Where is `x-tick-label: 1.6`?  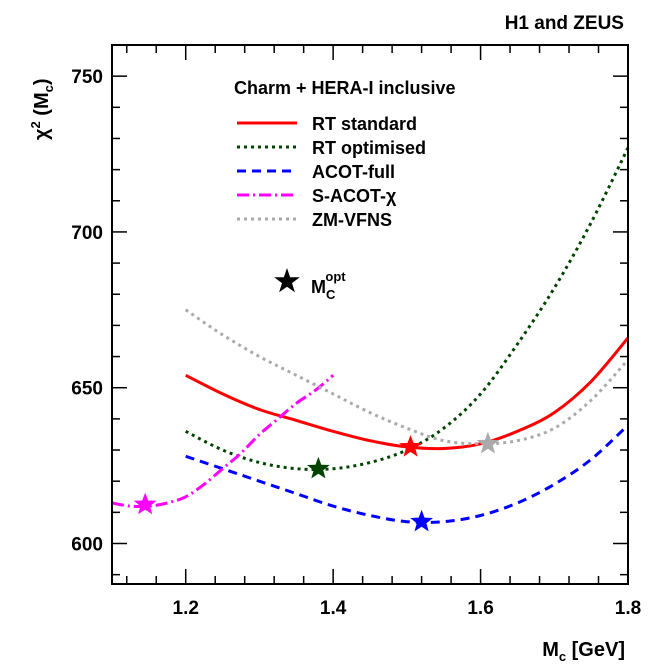
x-tick-label: 1.6 is located at coordinates (480, 608).